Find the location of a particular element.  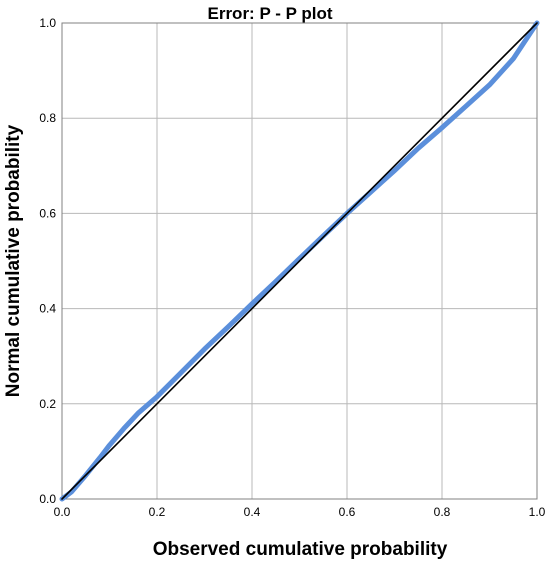

y-tick-label: 1.0 is located at coordinates (47, 23).